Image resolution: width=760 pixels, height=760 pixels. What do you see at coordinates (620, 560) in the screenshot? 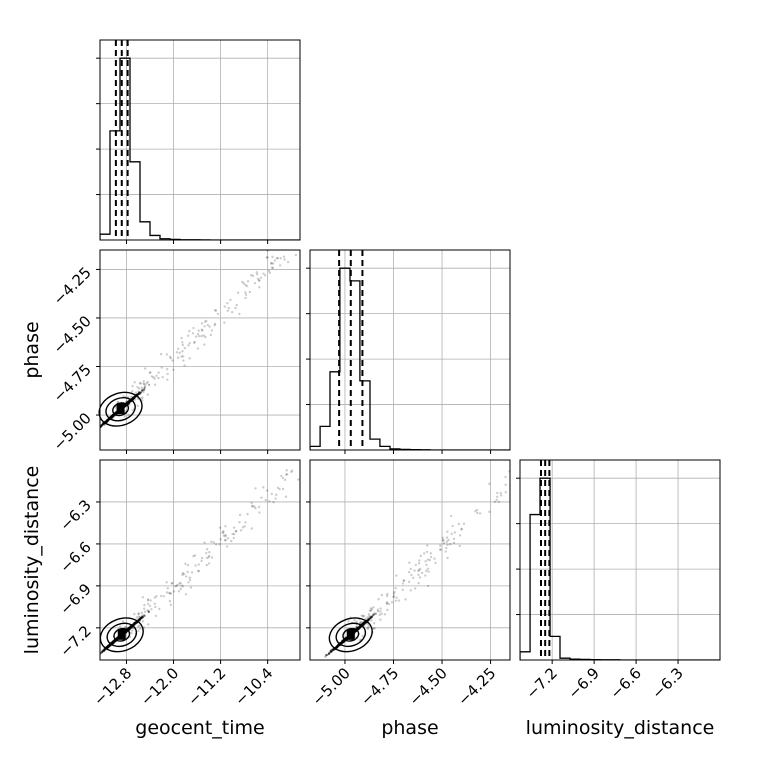
I see `grid-lines` at bounding box center [620, 560].